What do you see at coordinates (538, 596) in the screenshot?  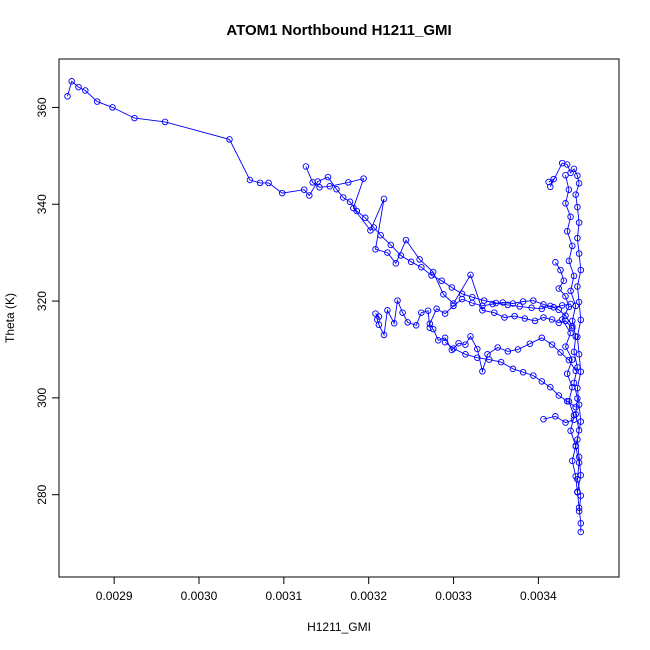 I see `x-tick-label: 0.0034` at bounding box center [538, 596].